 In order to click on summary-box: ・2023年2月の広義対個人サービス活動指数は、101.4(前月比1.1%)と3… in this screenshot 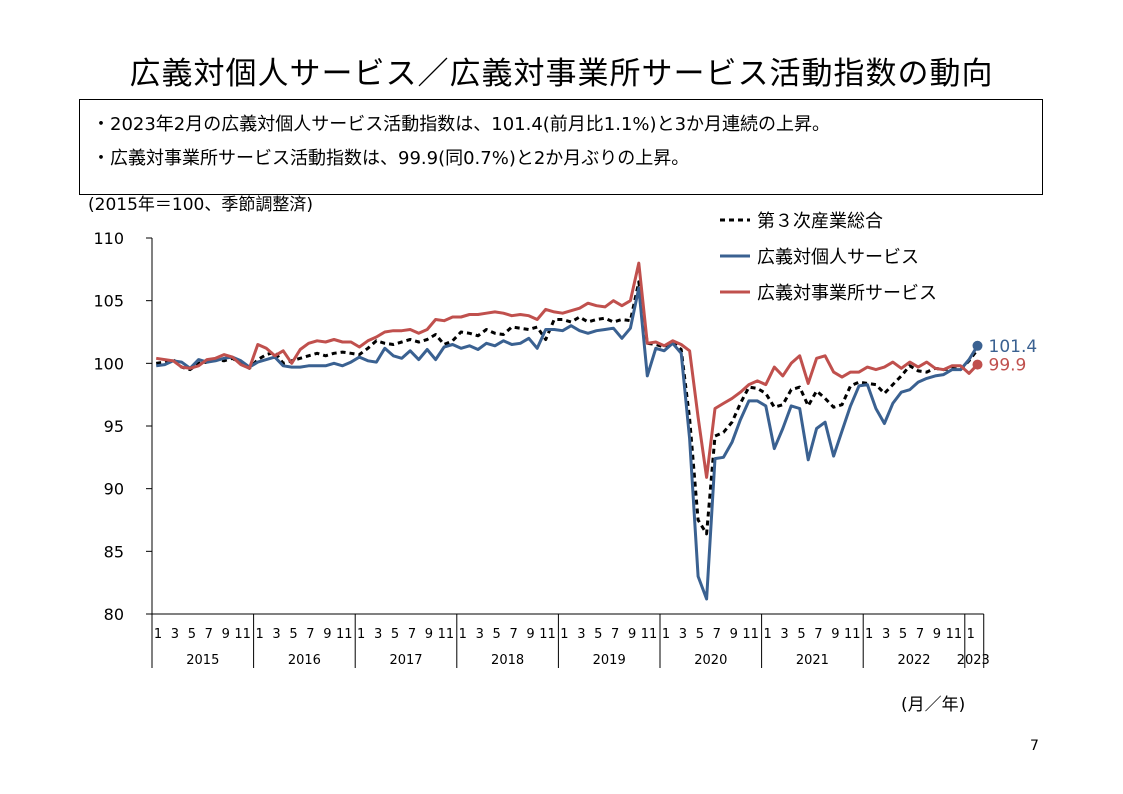, I will do `click(561, 147)`.